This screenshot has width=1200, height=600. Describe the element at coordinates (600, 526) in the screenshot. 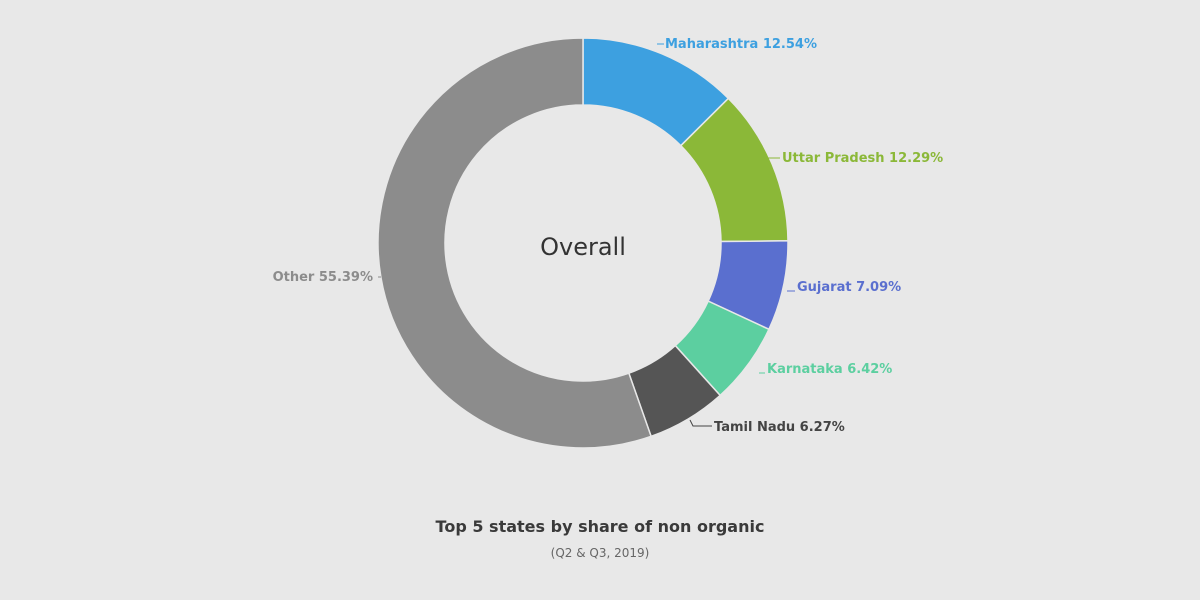

I see `chart-title: Top 5 states by share of non organic` at that location.